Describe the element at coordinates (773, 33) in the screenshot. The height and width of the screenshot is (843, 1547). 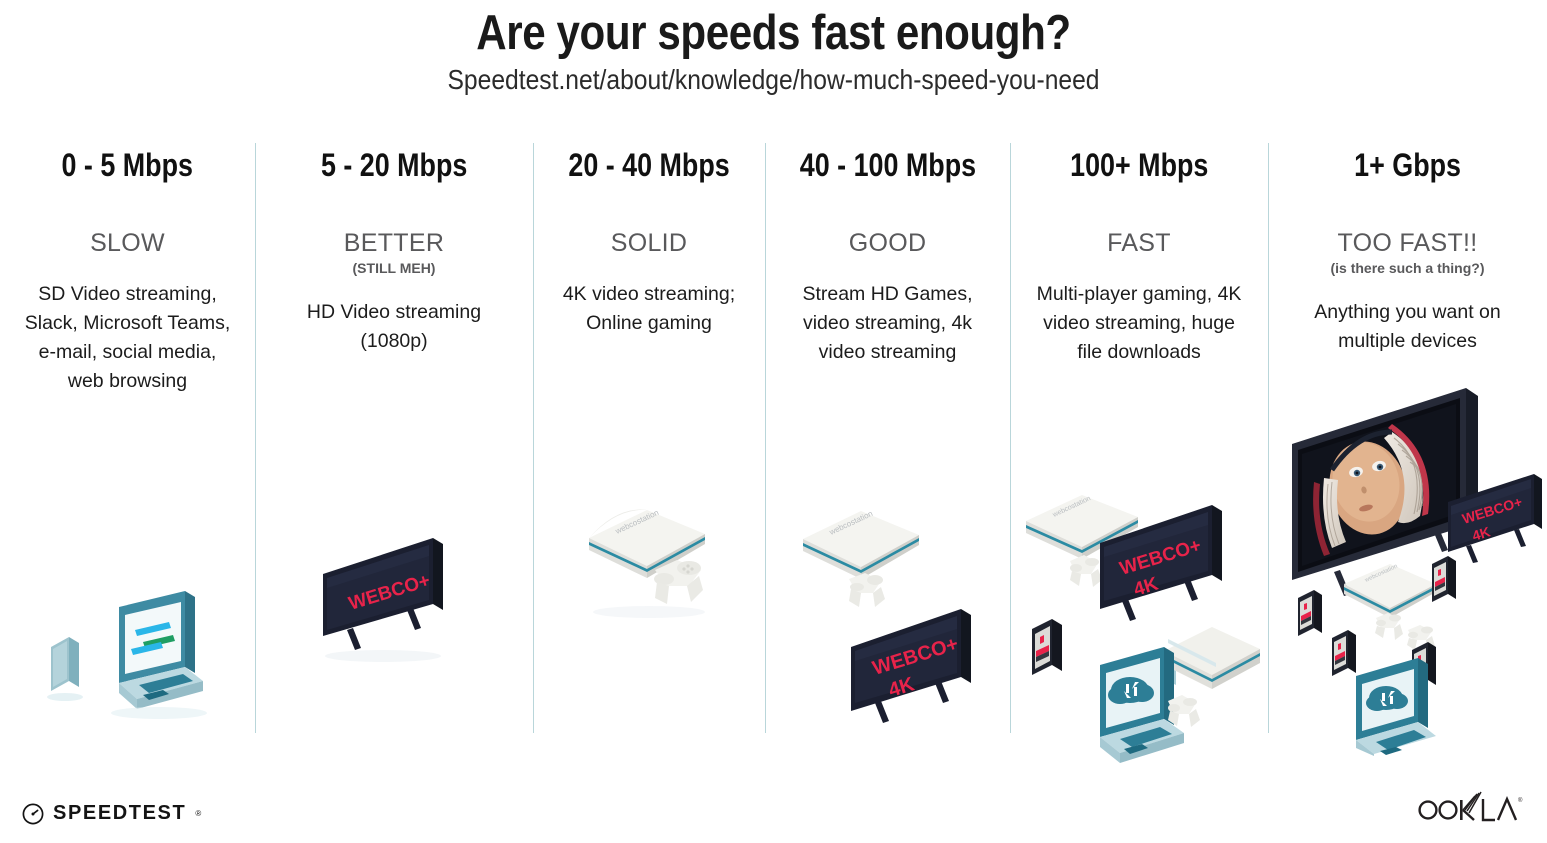
I see `page-title: Are your speeds fast enough?` at that location.